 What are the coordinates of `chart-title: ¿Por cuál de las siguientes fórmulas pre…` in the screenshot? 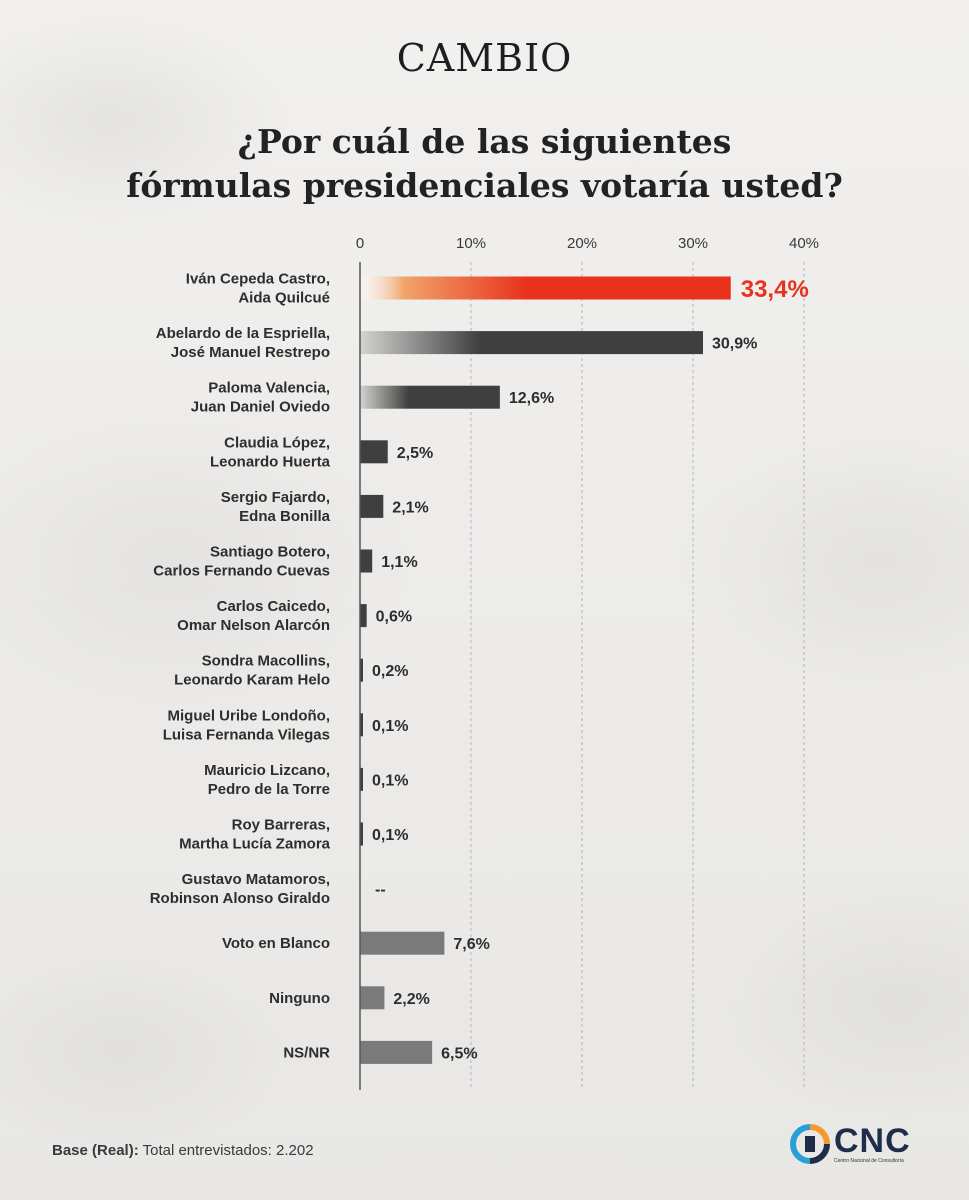 It's located at (484, 164).